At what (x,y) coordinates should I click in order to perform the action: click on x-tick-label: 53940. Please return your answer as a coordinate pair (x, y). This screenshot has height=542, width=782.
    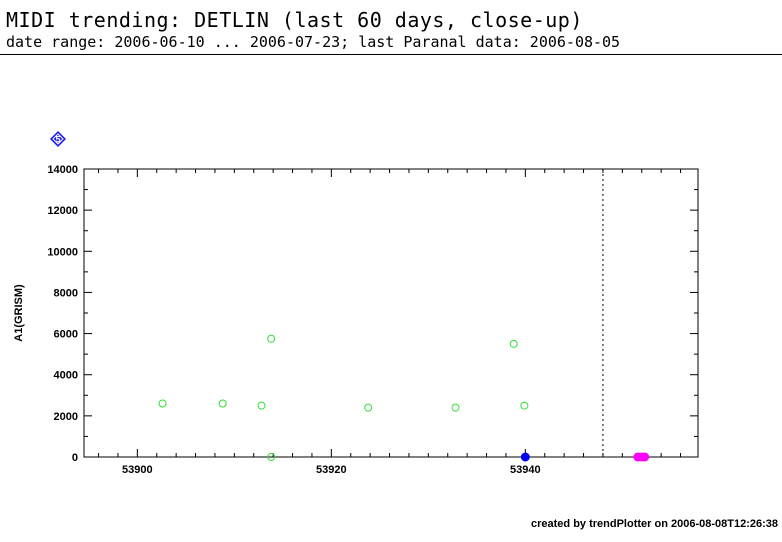
    Looking at the image, I should click on (525, 470).